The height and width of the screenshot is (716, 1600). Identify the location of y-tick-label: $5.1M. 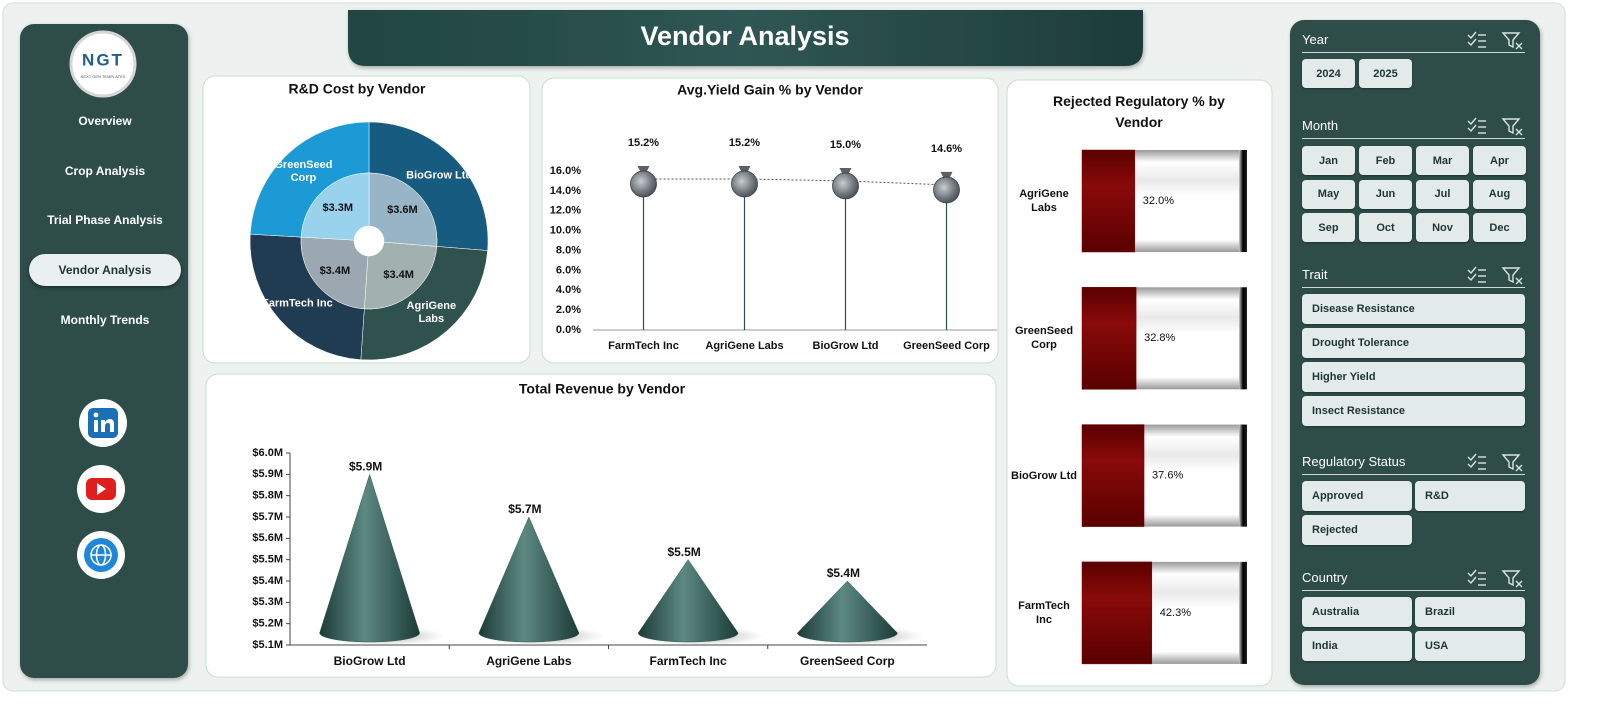
(267, 645).